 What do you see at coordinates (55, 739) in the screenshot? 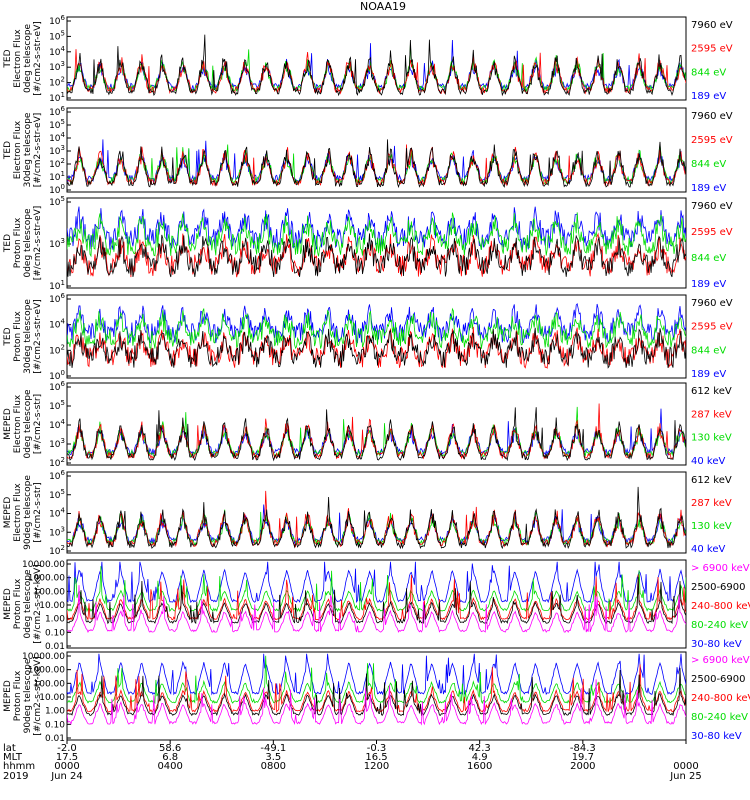
I see `y-tick-label: 0.01` at bounding box center [55, 739].